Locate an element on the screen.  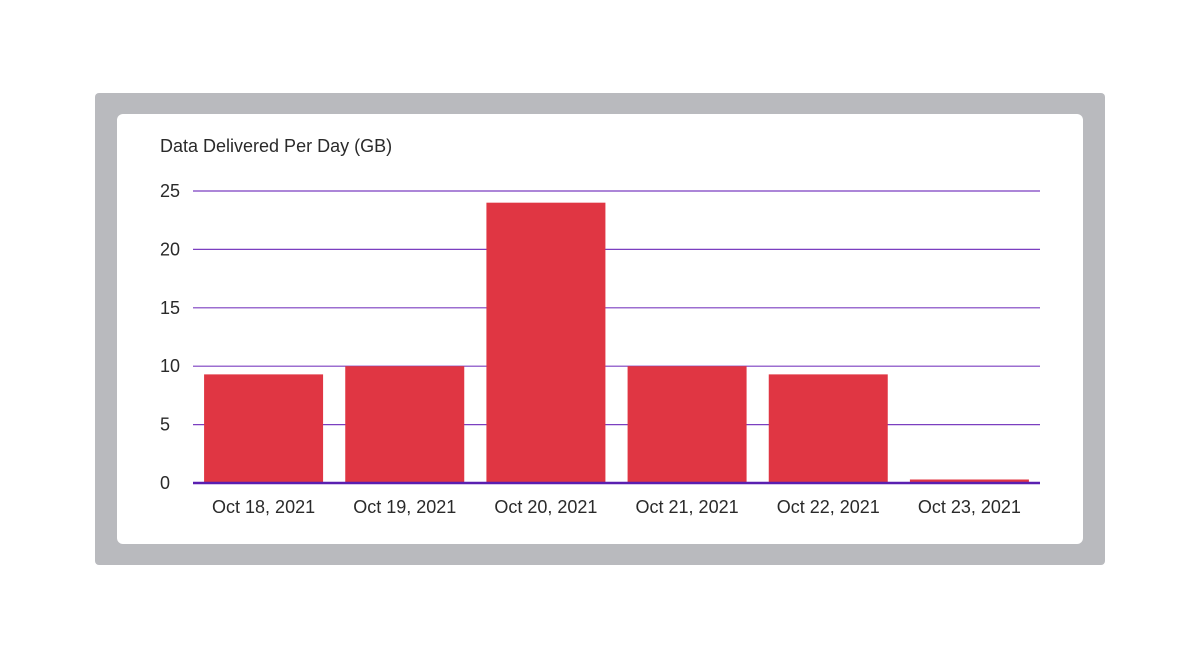
y-tick-label: 15 is located at coordinates (170, 308).